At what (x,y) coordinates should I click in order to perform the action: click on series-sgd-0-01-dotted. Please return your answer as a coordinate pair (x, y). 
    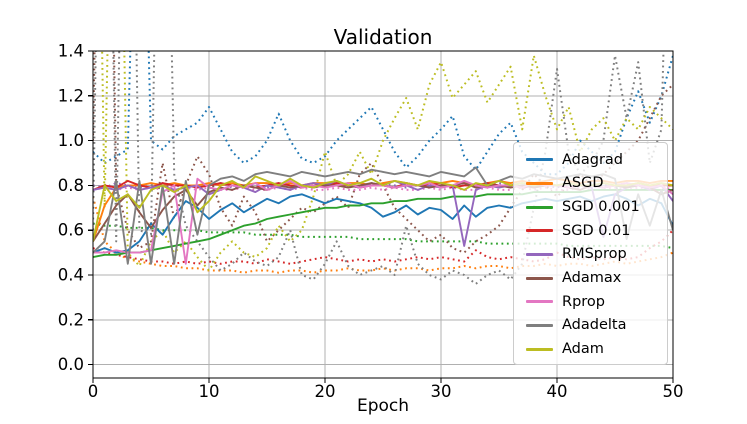
    Looking at the image, I should click on (383, 247).